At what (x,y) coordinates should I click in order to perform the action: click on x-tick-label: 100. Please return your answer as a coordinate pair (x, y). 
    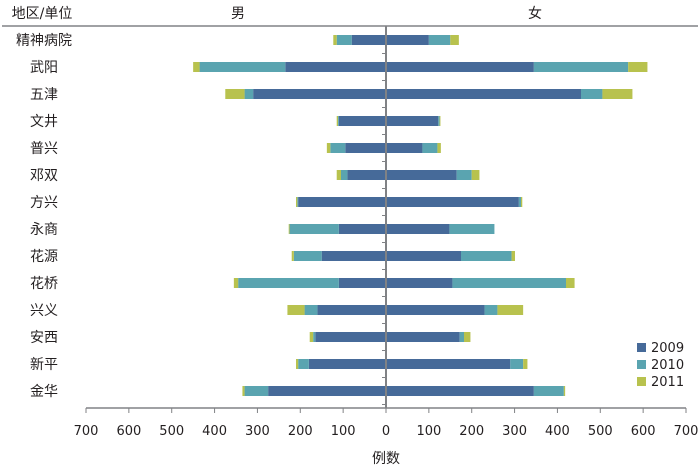
    Looking at the image, I should click on (343, 431).